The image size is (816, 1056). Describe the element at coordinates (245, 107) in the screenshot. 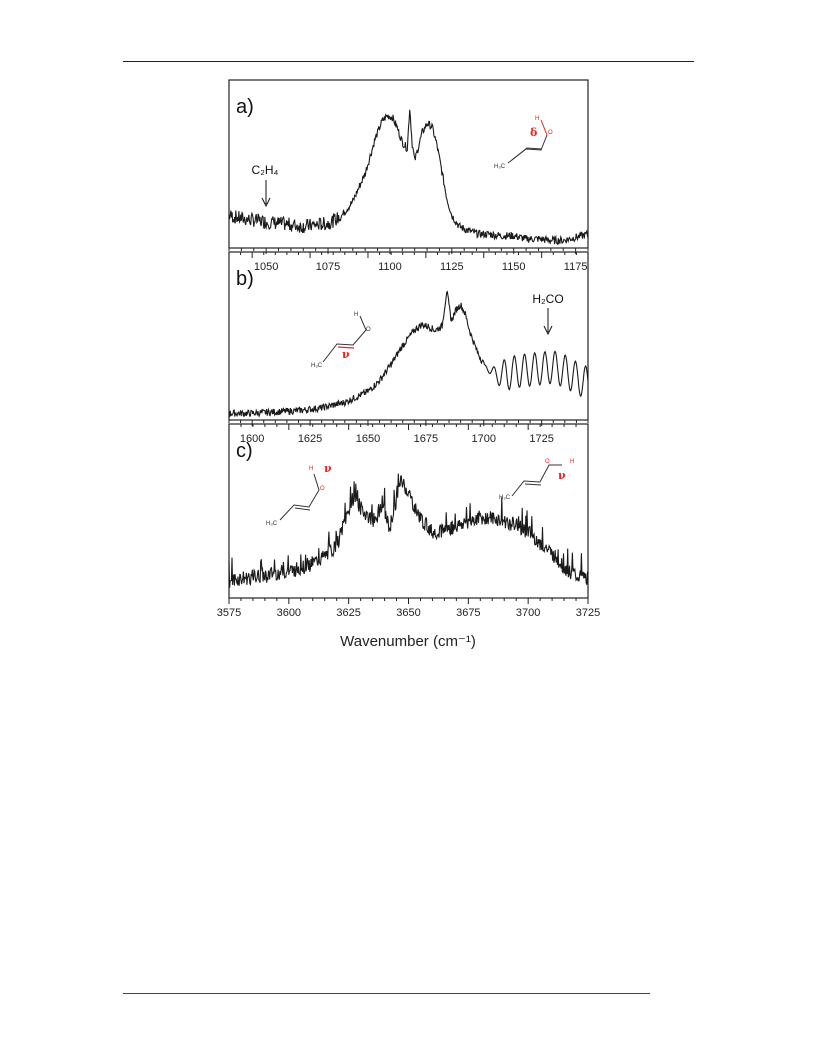

I see `panel-label: a)` at that location.